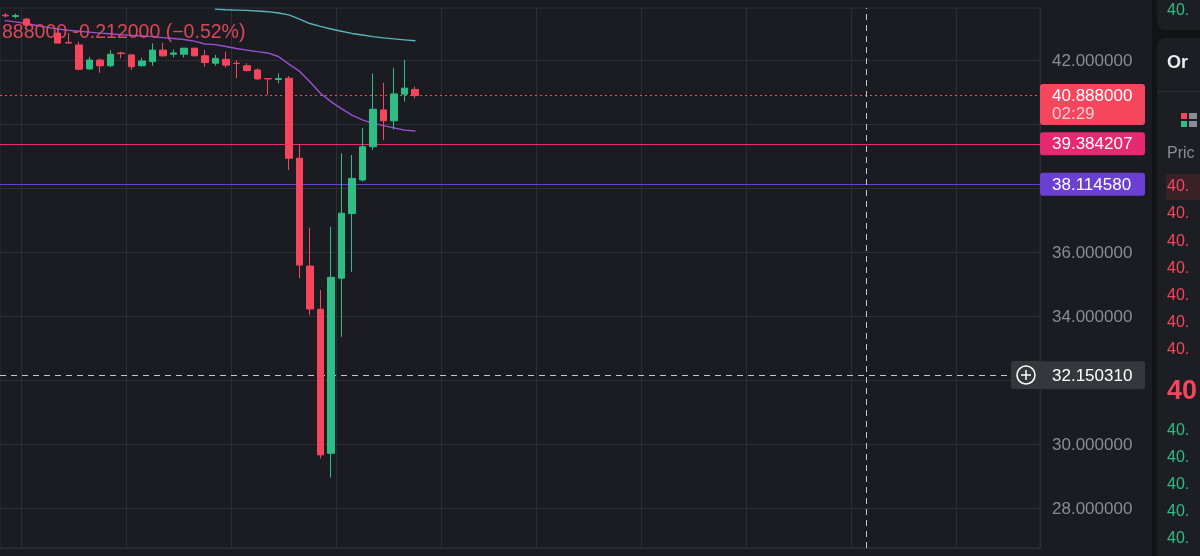  What do you see at coordinates (1092, 508) in the screenshot?
I see `y-tick-label: 28.000000` at bounding box center [1092, 508].